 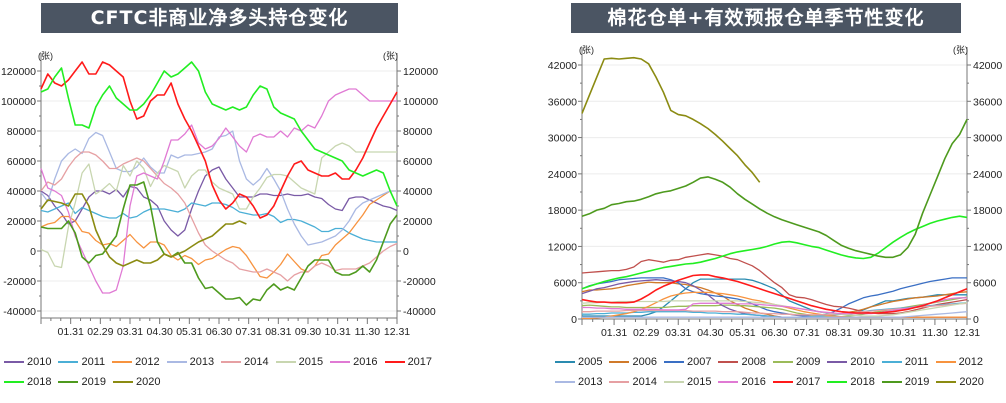 I want to click on series-line-2016, so click(x=774, y=306).